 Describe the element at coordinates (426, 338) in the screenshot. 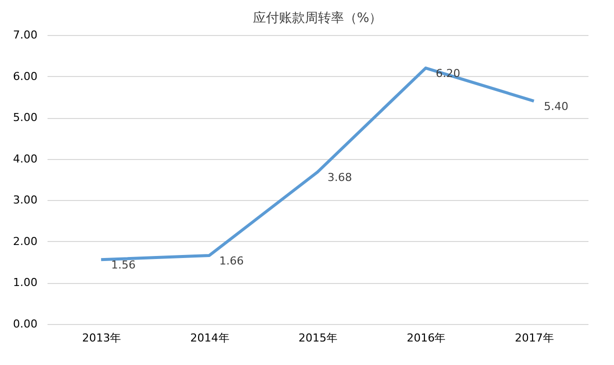

I see `x-tick-label: 2016年` at that location.